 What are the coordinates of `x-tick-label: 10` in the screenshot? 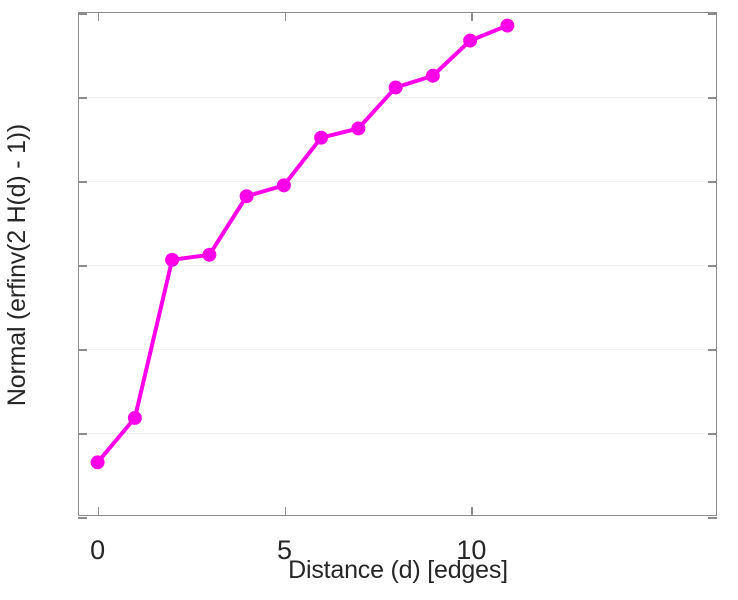 It's located at (471, 550).